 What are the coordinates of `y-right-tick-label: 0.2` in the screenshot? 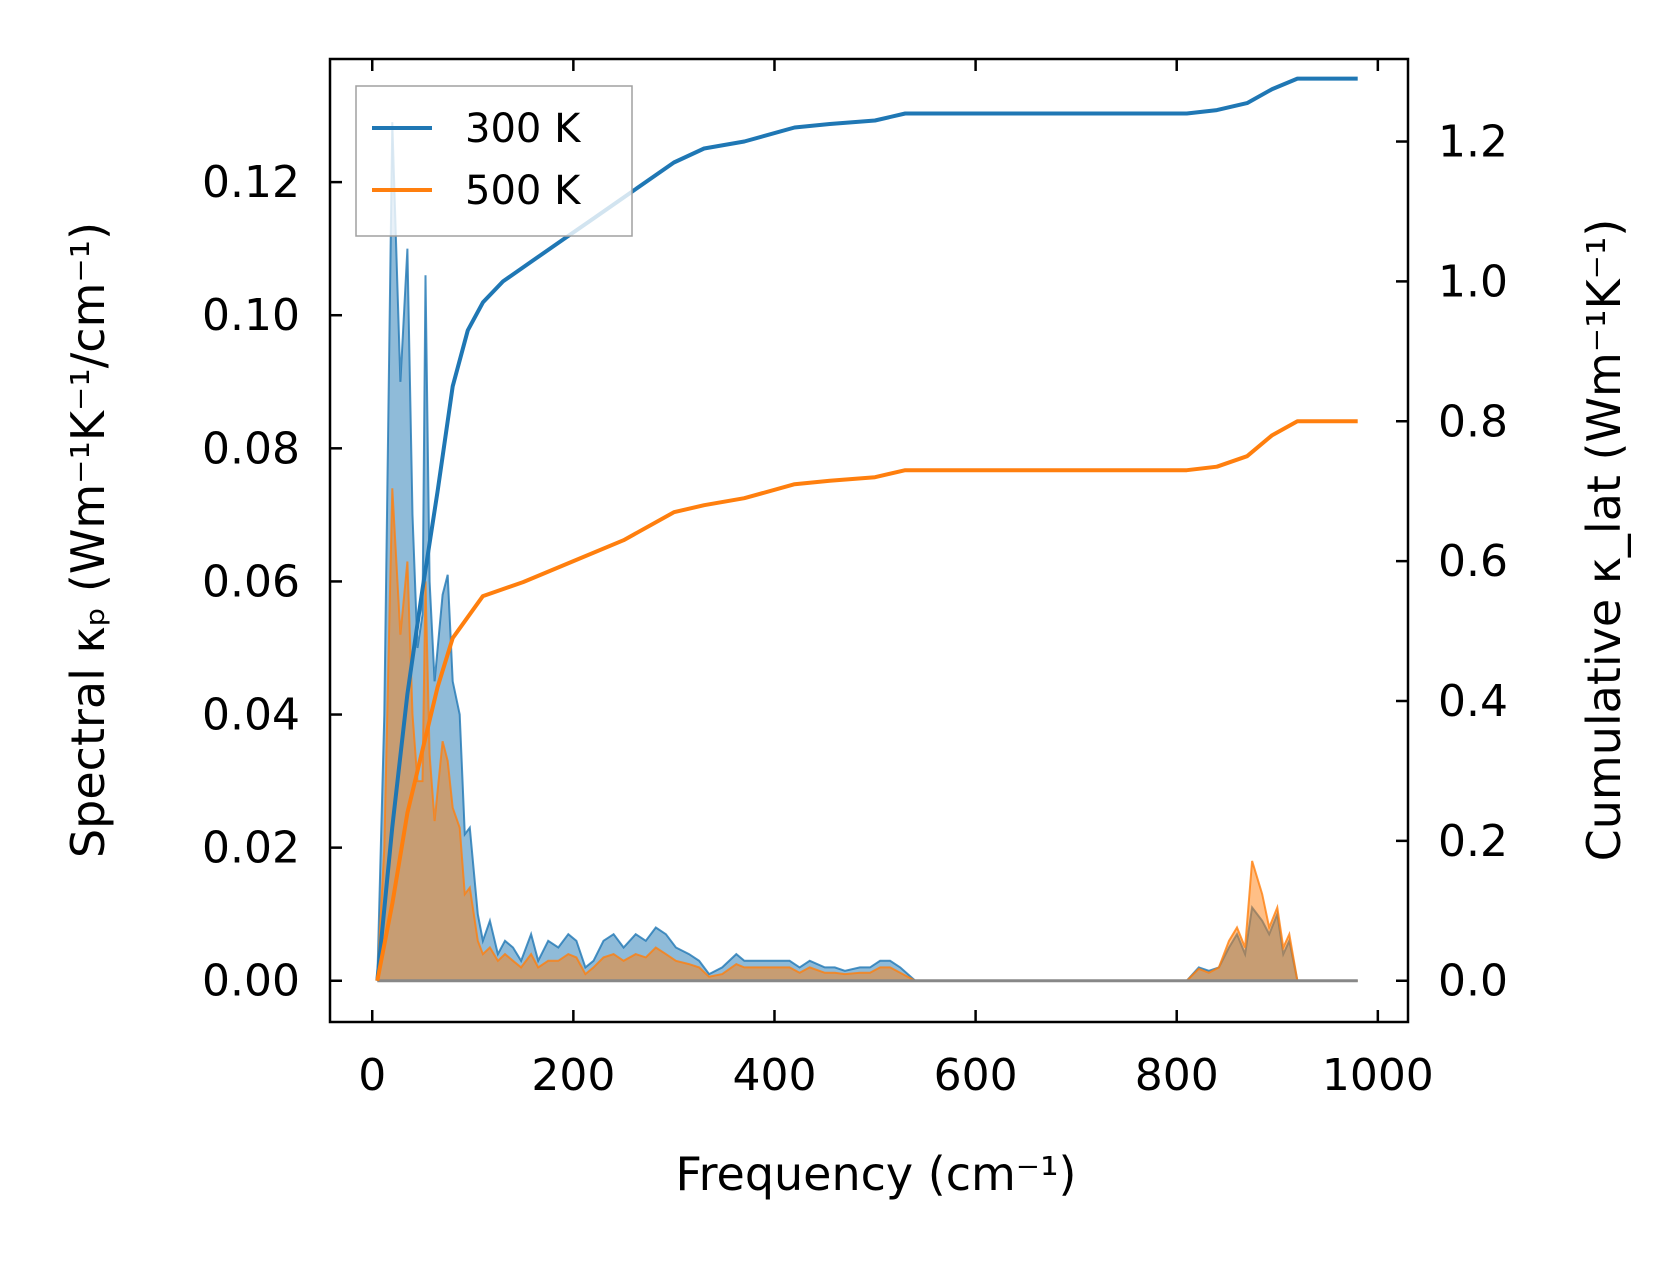 It's located at (1473, 841).